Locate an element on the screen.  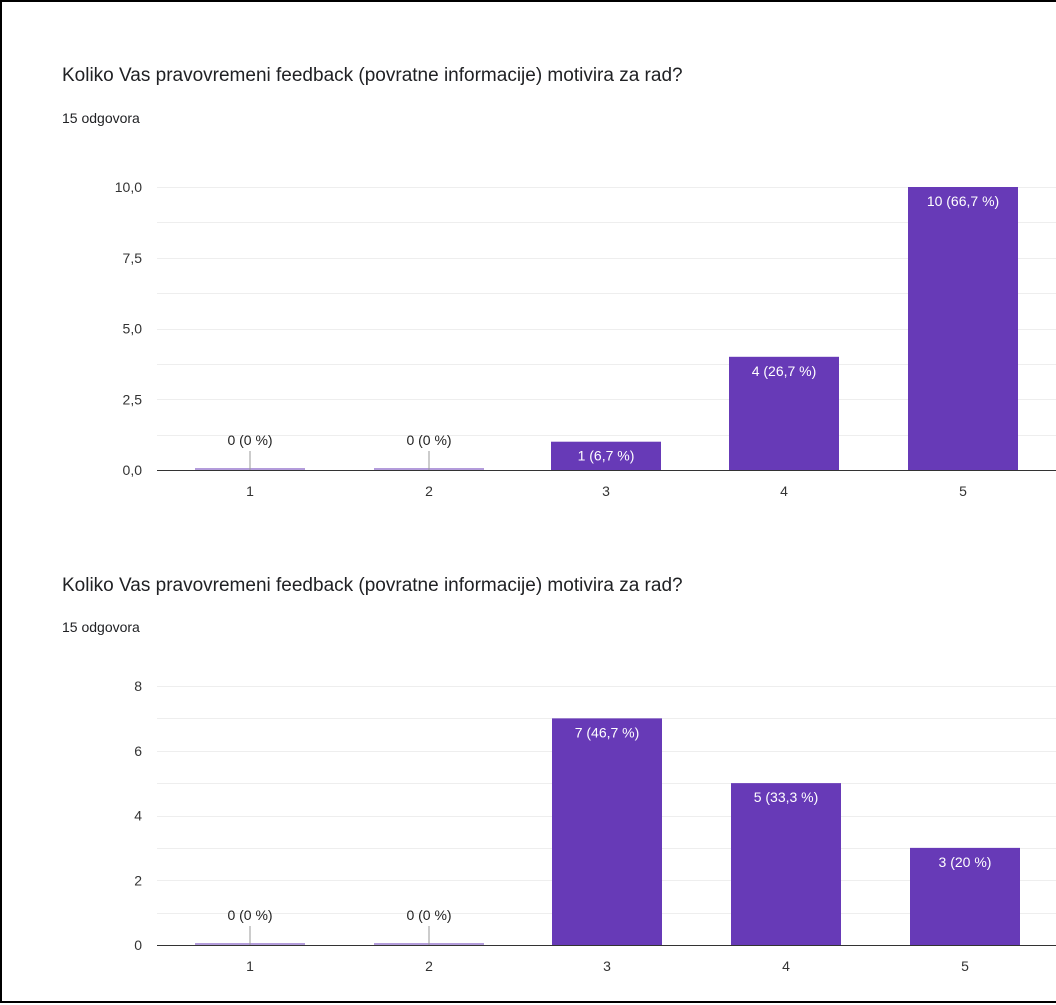
data-label: 4 (26,7 %) is located at coordinates (784, 371).